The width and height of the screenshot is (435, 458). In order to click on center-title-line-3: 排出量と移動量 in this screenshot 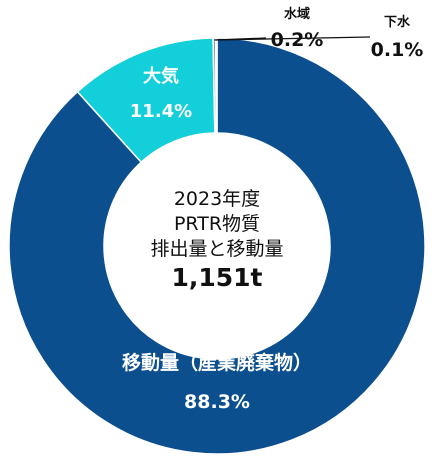, I will do `click(216, 249)`.